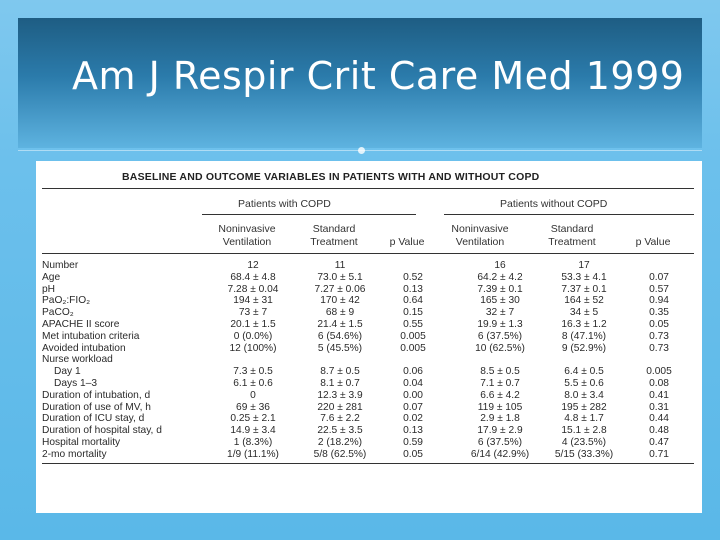  Describe the element at coordinates (500, 348) in the screenshot. I see `cell-value: 10 (62.5%)` at that location.